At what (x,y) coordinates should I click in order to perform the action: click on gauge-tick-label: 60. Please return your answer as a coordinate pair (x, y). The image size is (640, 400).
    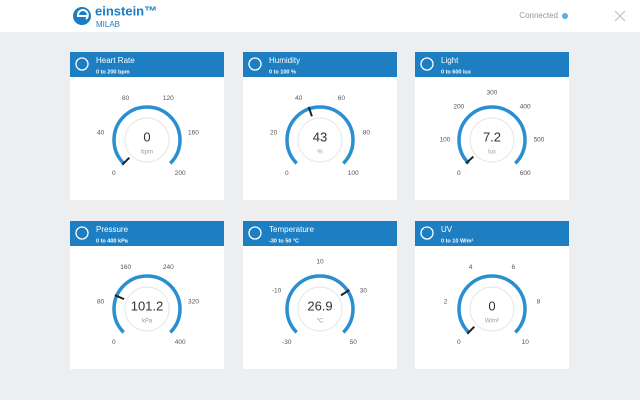
    Looking at the image, I should click on (342, 98).